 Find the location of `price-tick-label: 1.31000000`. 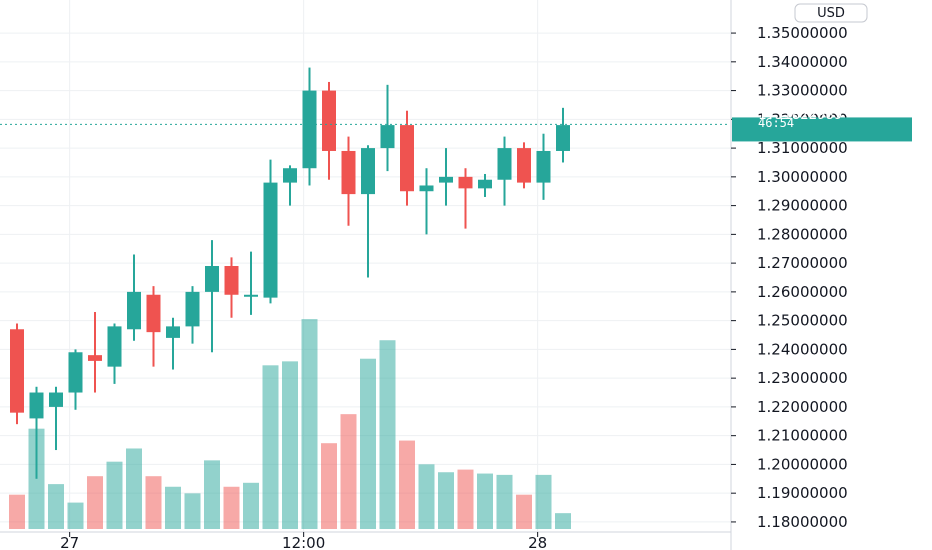

price-tick-label: 1.31000000 is located at coordinates (802, 148).